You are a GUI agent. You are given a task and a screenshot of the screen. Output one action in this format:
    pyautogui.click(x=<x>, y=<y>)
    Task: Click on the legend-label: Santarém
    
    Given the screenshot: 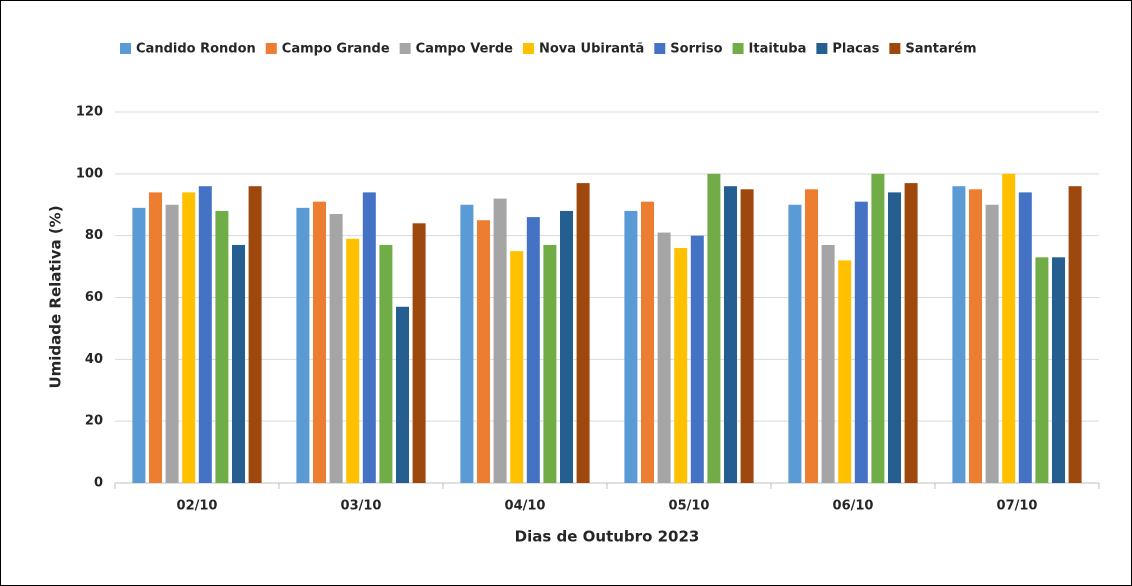 What is the action you would take?
    pyautogui.click(x=940, y=49)
    